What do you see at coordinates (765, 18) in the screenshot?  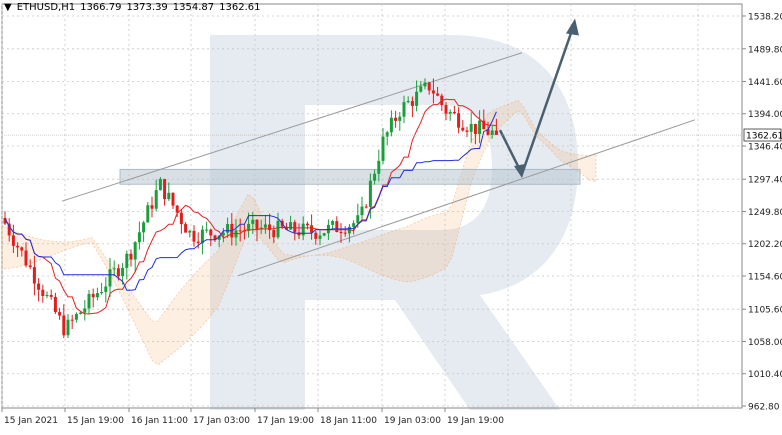 I see `y-tick-label: 1538.20` at bounding box center [765, 18].